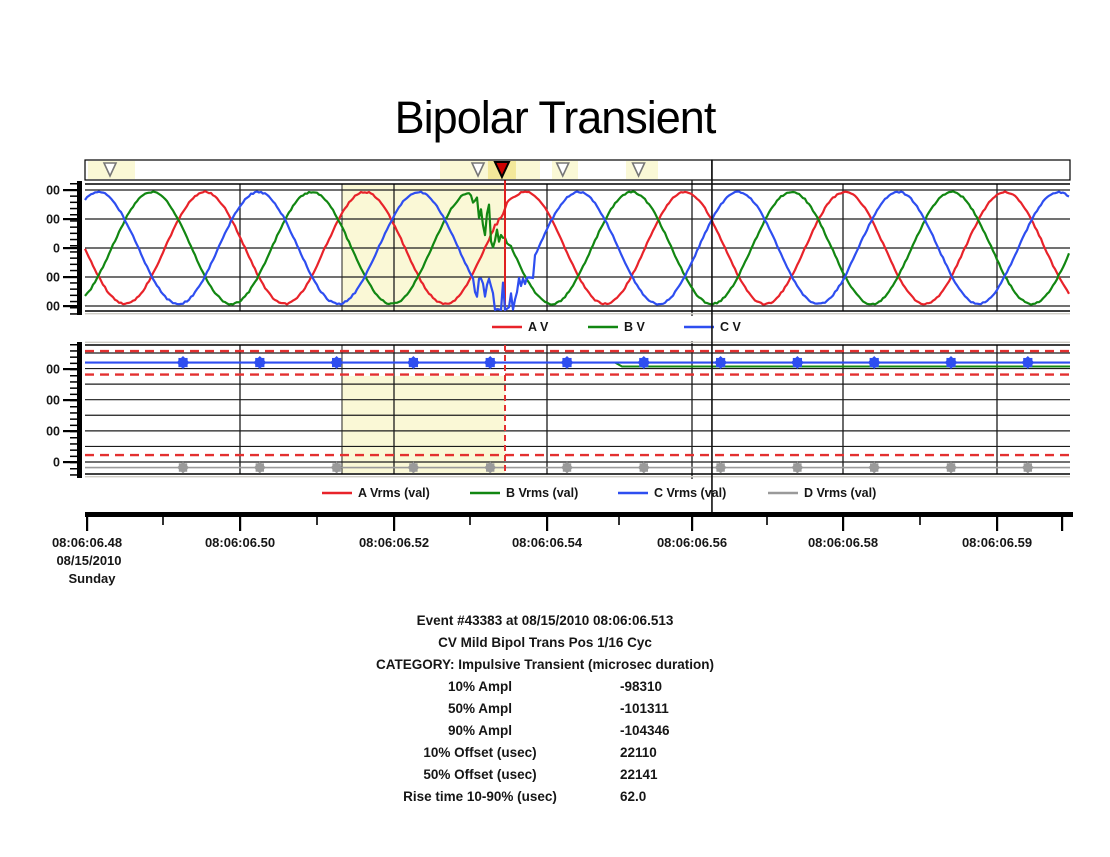  I want to click on measurement-row: 90% Ampl -104346, so click(545, 731).